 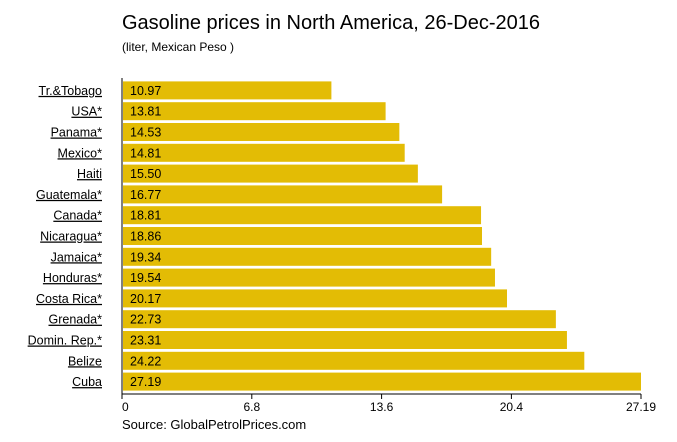 I want to click on ticks-layer: 0 6.8 13.6 20.4 27.19, so click(x=388, y=404).